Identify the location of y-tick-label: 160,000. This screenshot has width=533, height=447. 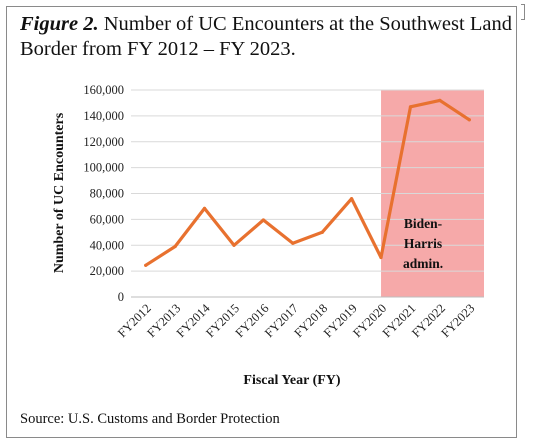
(103, 90).